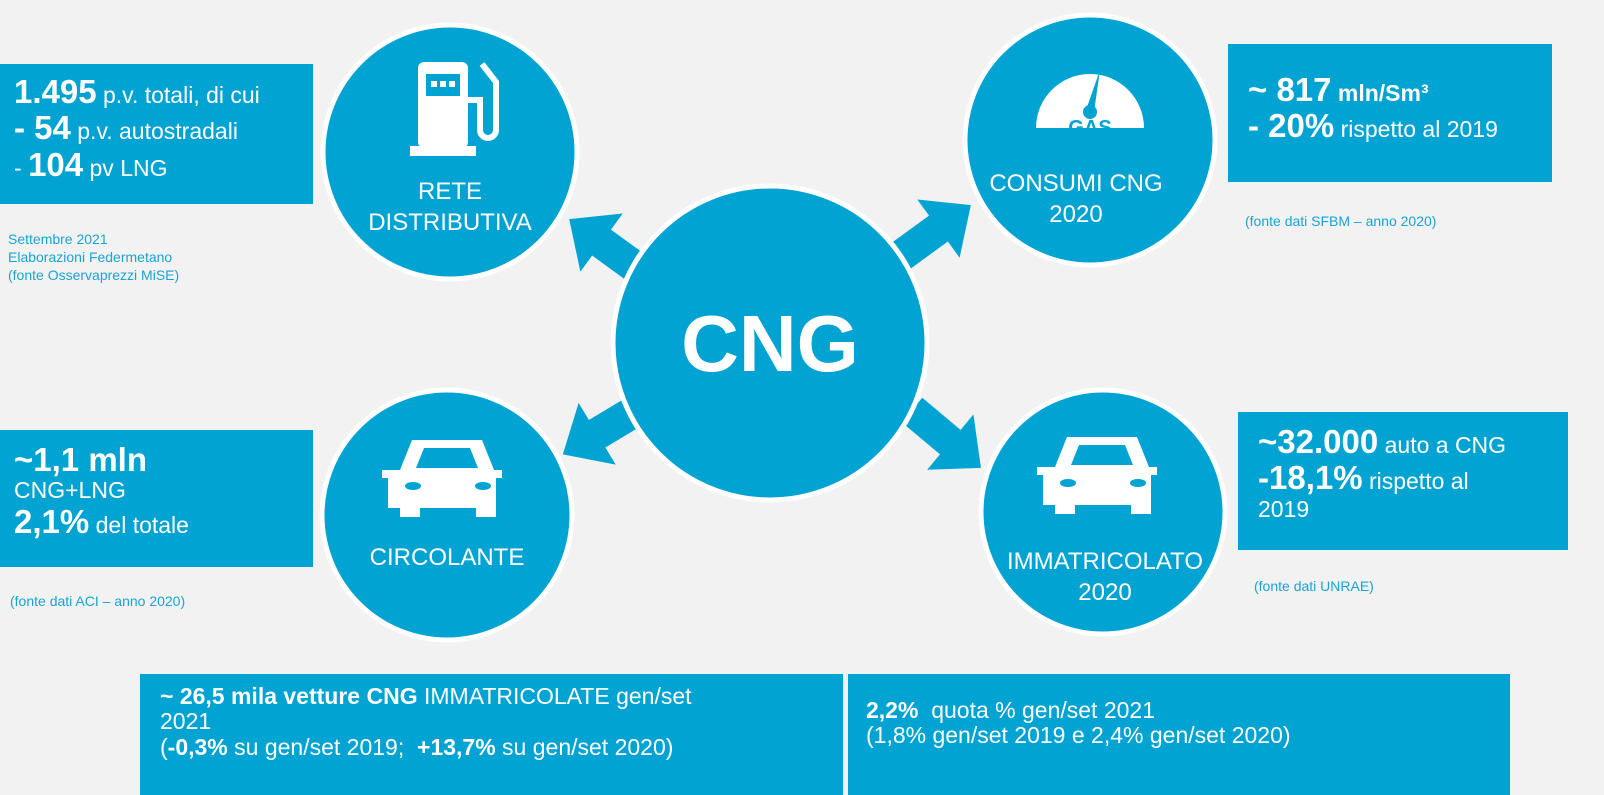  I want to click on text-line: - 54 p.v. autostradali, so click(156, 128).